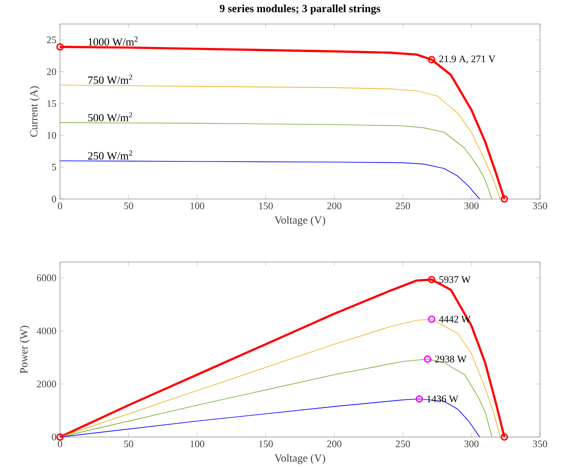  Describe the element at coordinates (51, 40) in the screenshot. I see `y-tick-label: 25` at that location.